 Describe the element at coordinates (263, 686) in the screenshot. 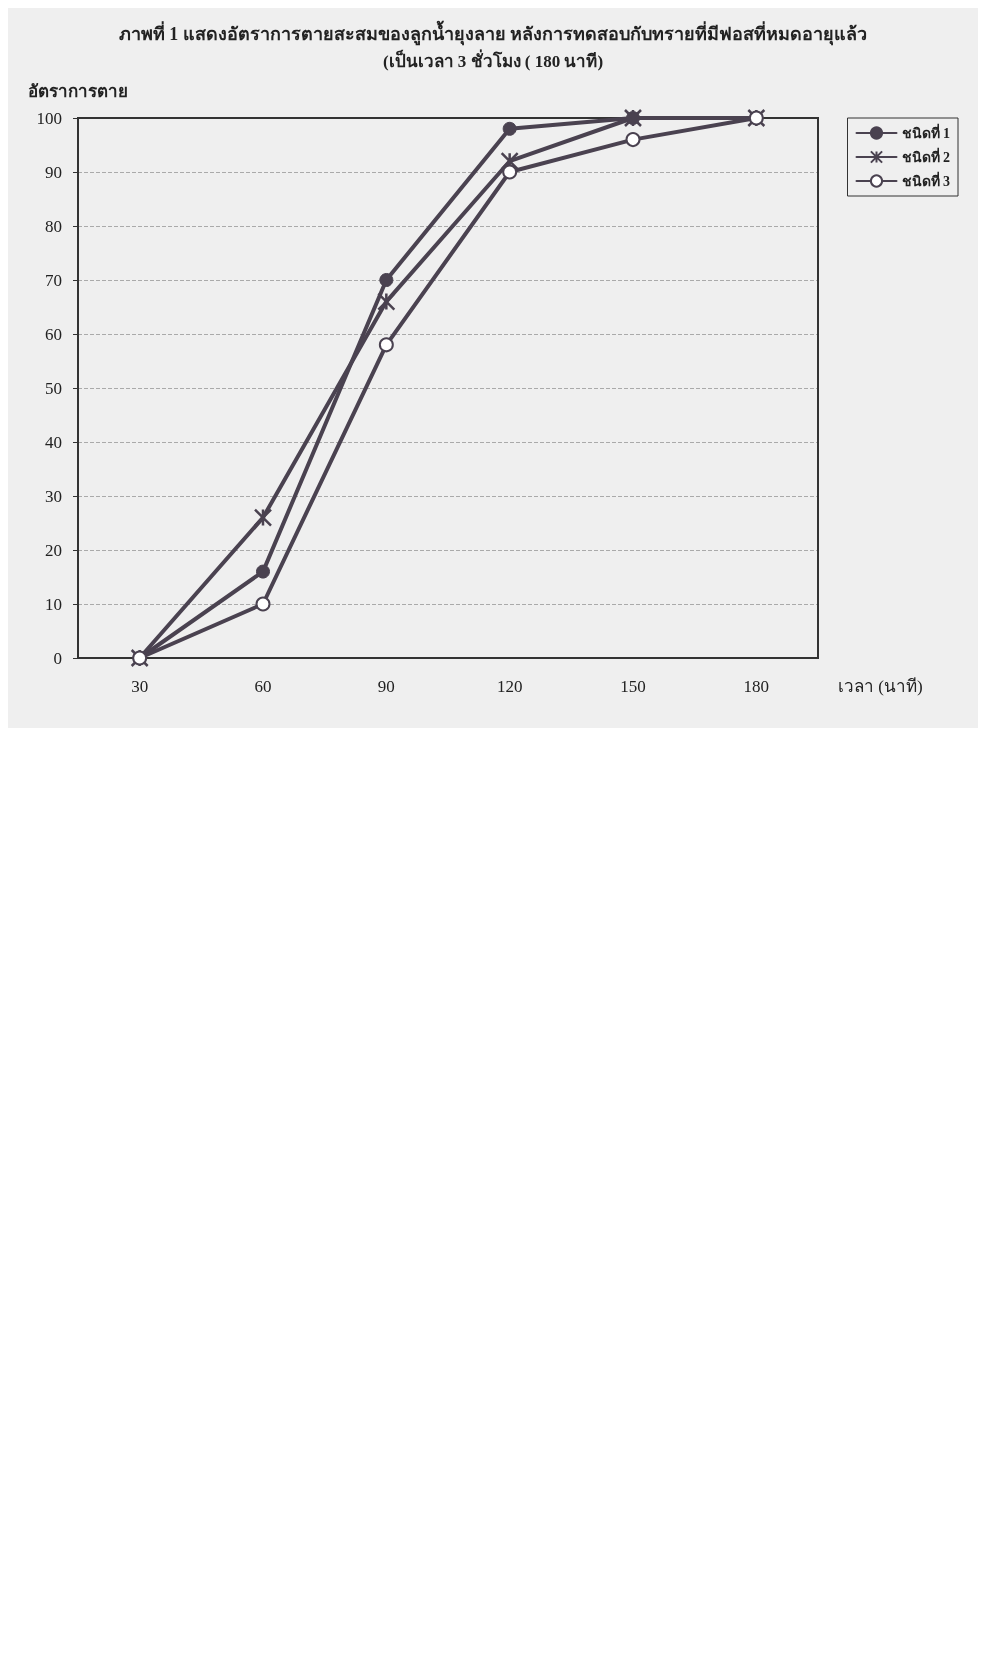

I see `x-tick-label: 60` at that location.